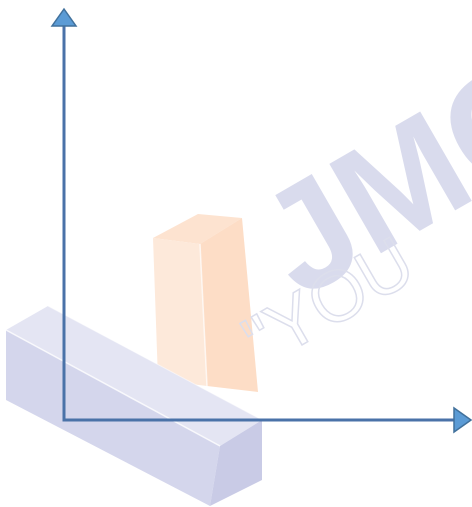 Image resolution: width=472 pixels, height=507 pixels. Describe the element at coordinates (462, 420) in the screenshot. I see `x-axis-arrowhead` at that location.